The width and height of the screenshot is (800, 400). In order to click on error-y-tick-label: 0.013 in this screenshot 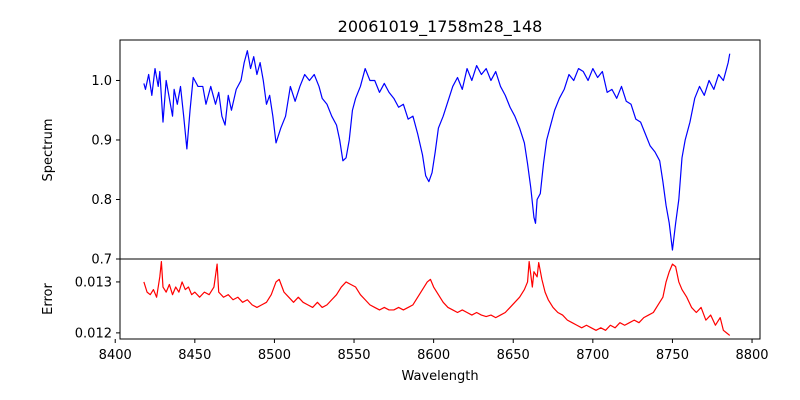, I will do `click(93, 282)`.